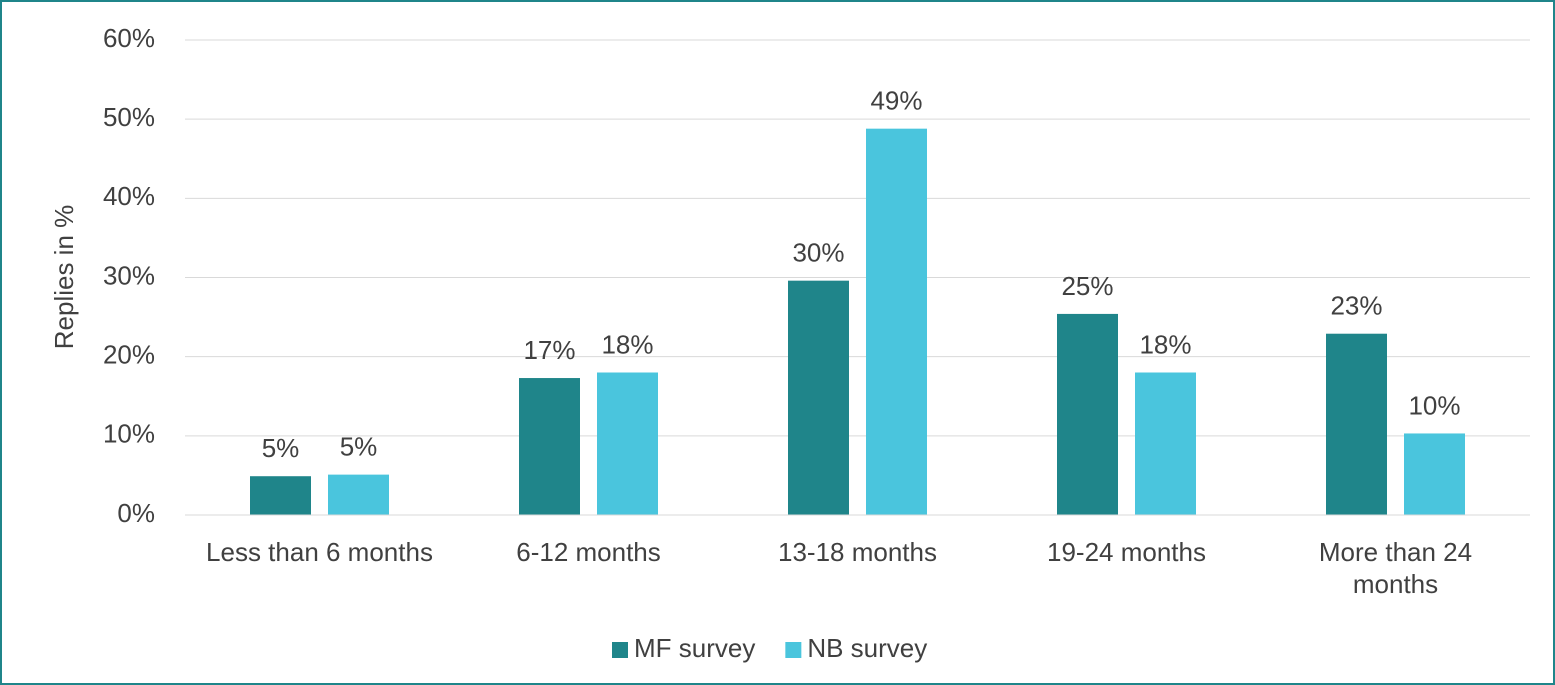 This screenshot has width=1555, height=685. I want to click on legend-label: NB survey, so click(867, 648).